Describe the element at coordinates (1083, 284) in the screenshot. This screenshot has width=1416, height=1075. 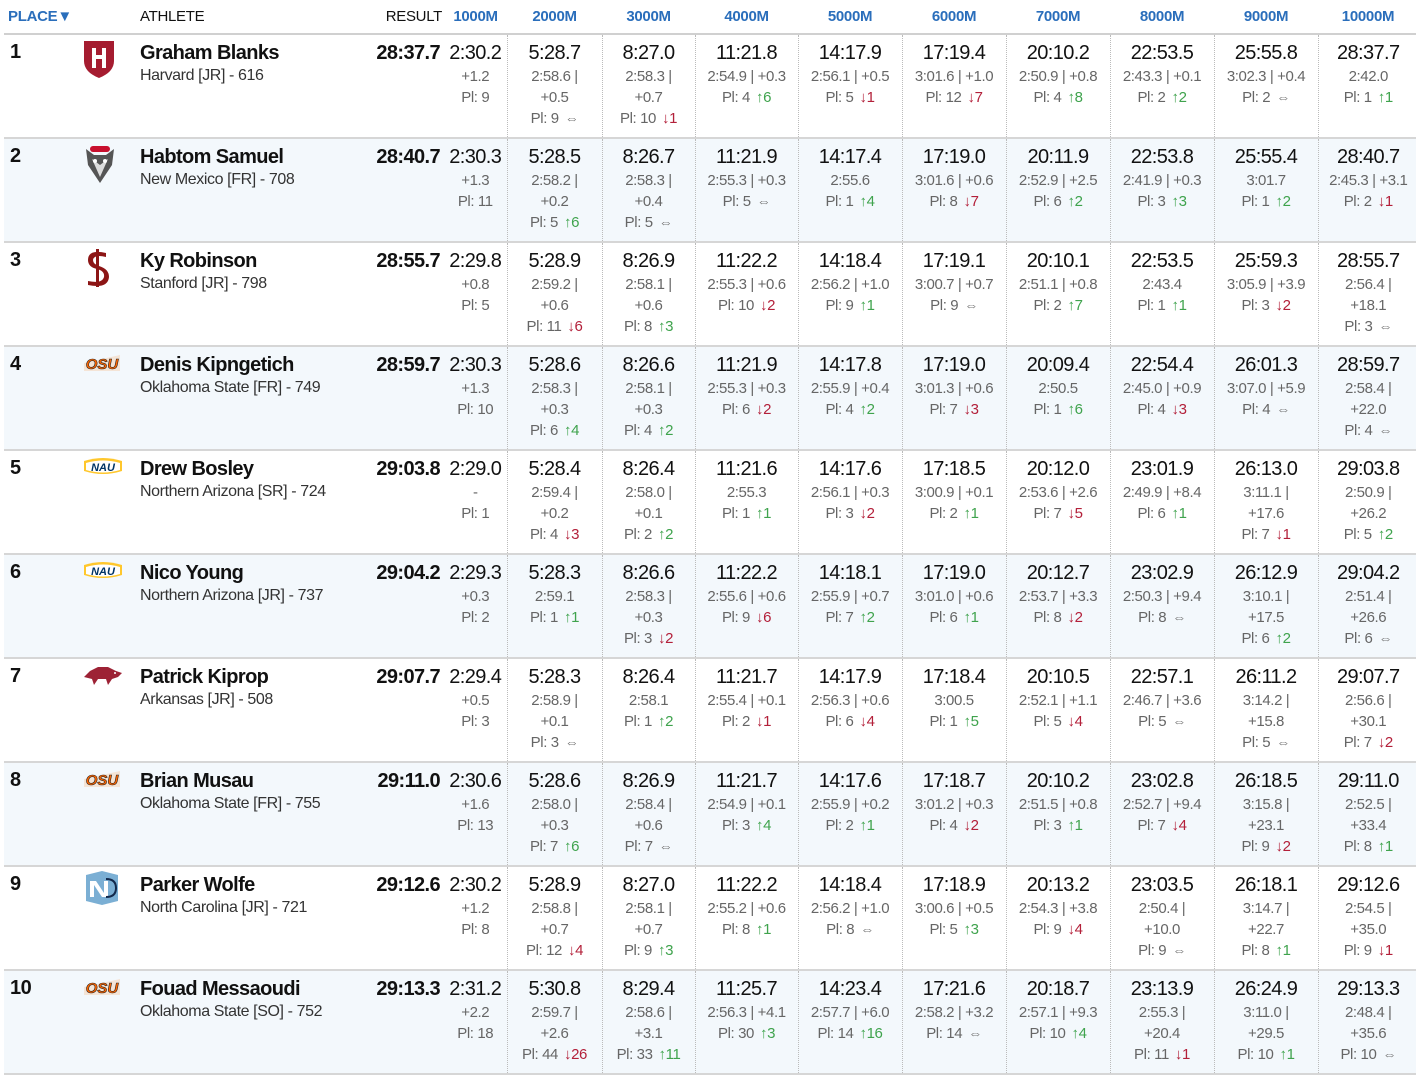
I see `split-gap: +0.8` at that location.